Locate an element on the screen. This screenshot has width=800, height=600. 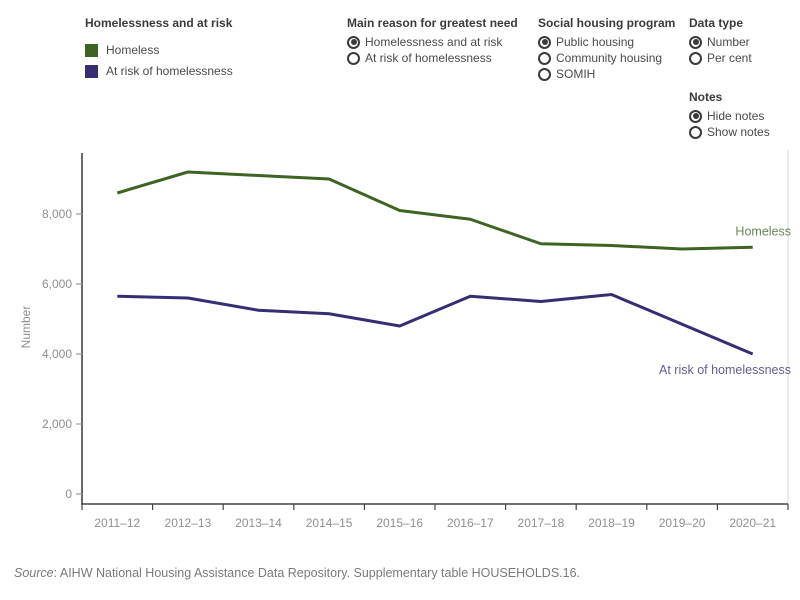
y-tick-label: 4,000 is located at coordinates (57, 354).